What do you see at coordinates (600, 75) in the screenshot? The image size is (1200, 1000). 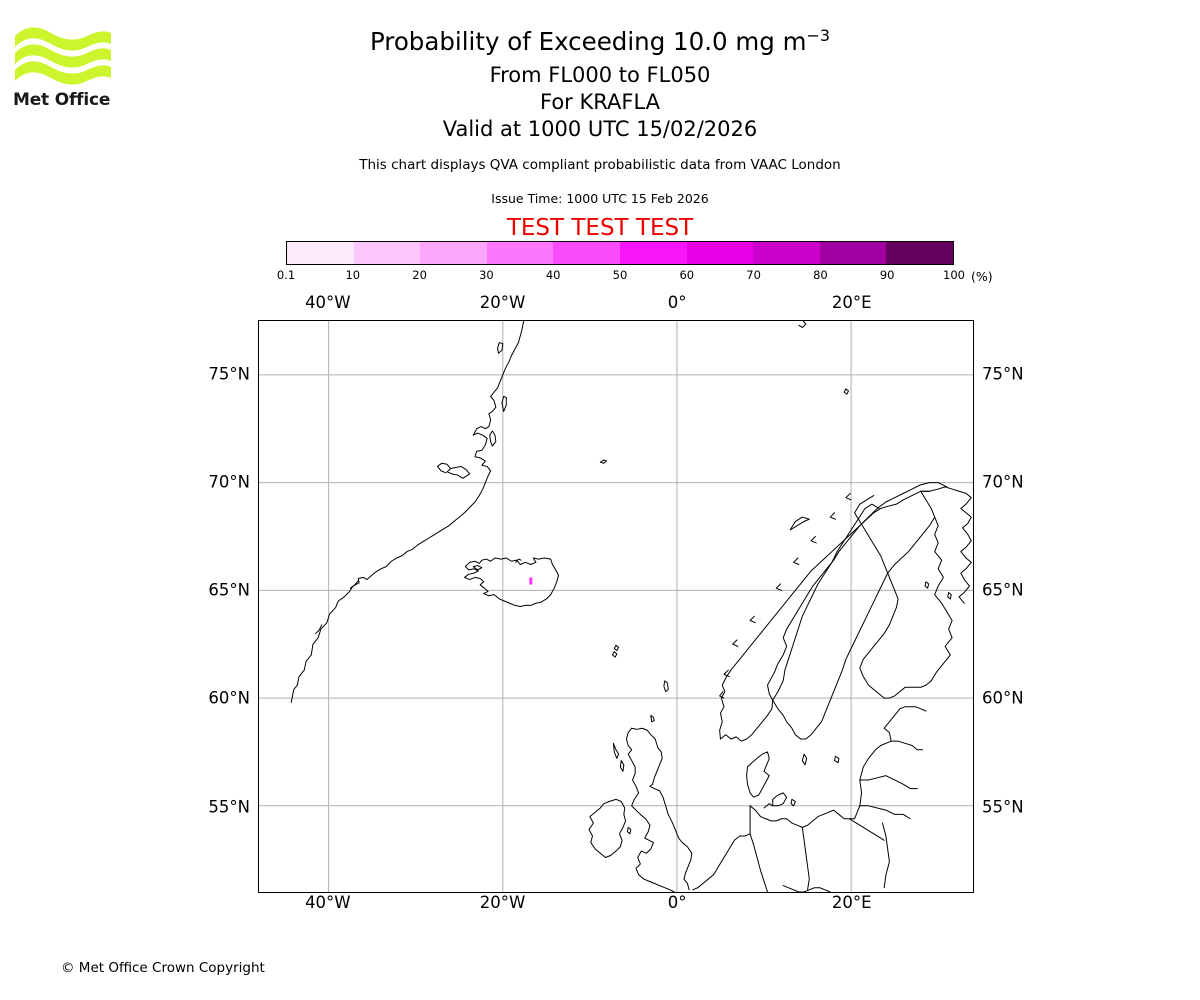 I see `flight-level-subtitle: From FL000 to FL050` at bounding box center [600, 75].